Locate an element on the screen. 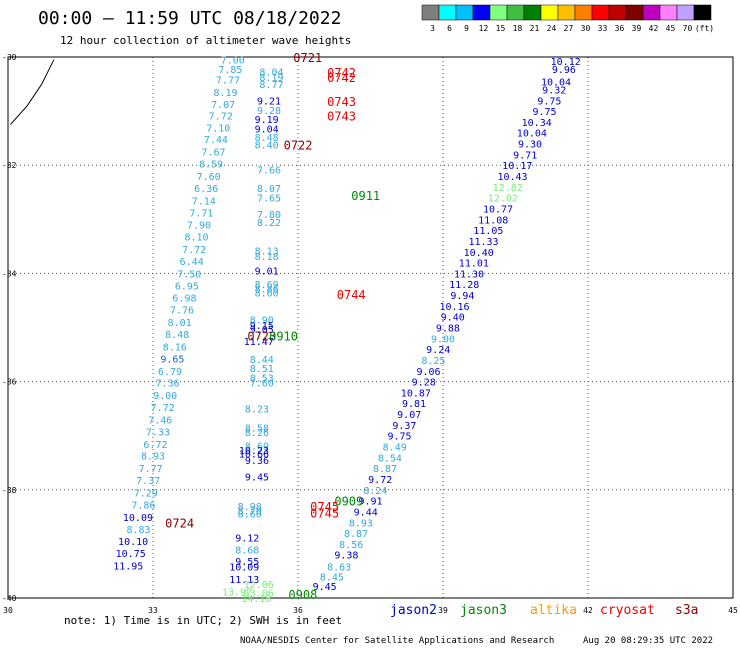  wave-height-value: 8.49 is located at coordinates (395, 448).